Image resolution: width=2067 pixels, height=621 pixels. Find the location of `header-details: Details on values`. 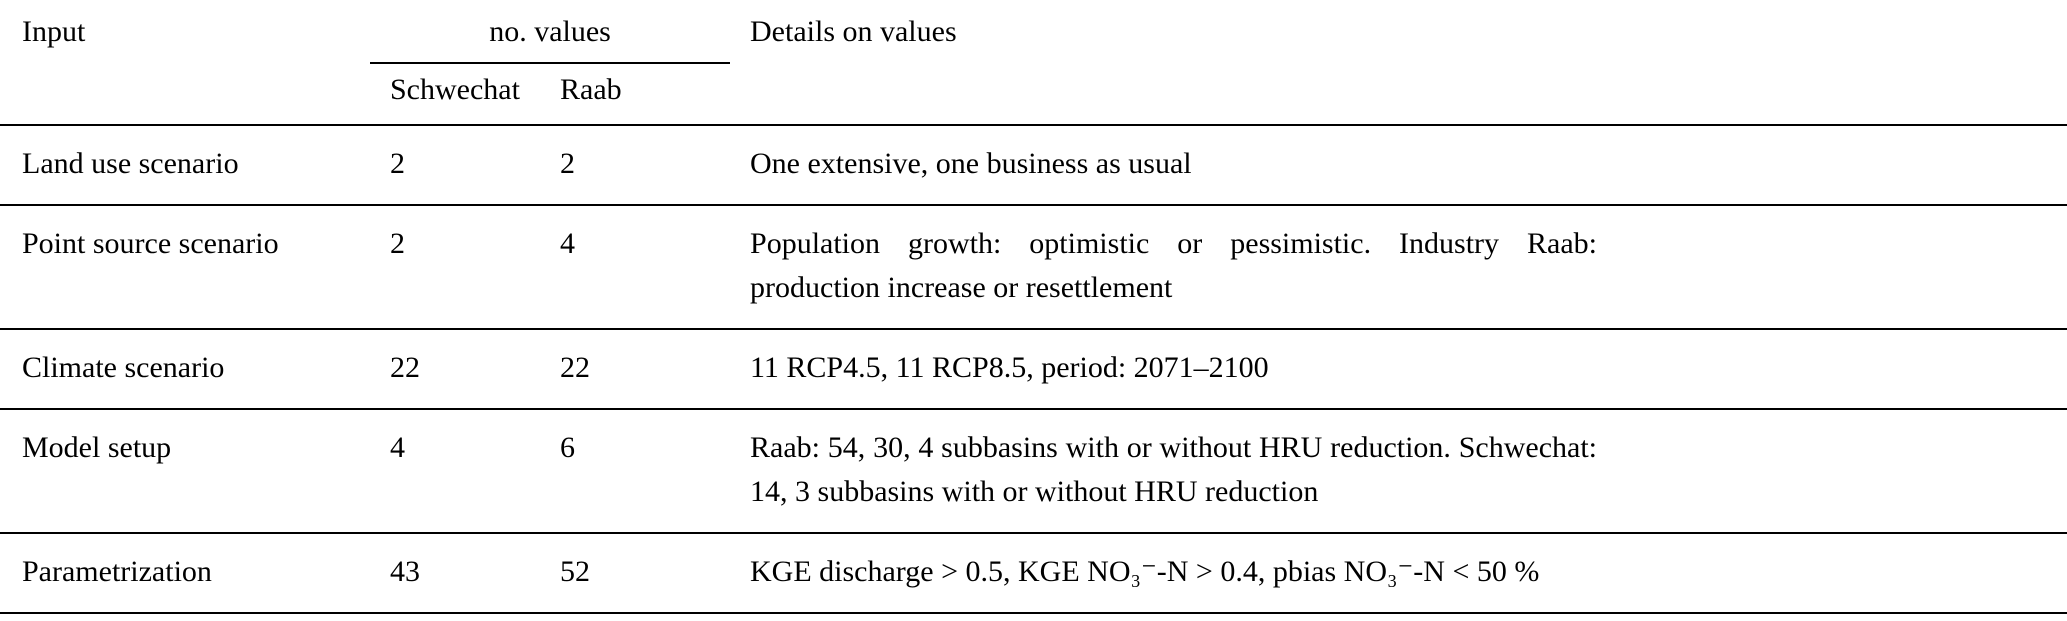

header-details: Details on values is located at coordinates (853, 31).